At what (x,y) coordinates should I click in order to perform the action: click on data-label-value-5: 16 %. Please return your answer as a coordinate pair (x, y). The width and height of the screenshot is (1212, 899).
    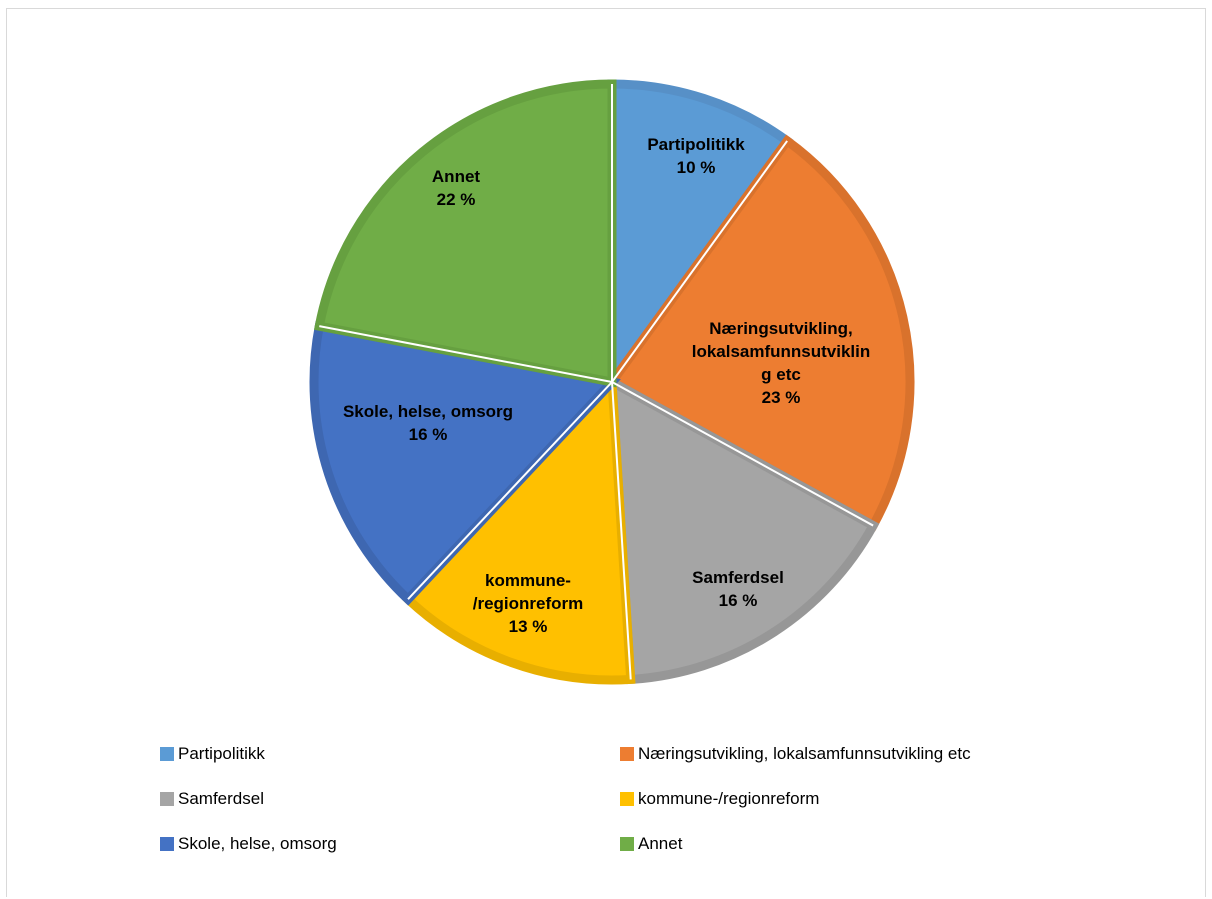
    Looking at the image, I should click on (428, 434).